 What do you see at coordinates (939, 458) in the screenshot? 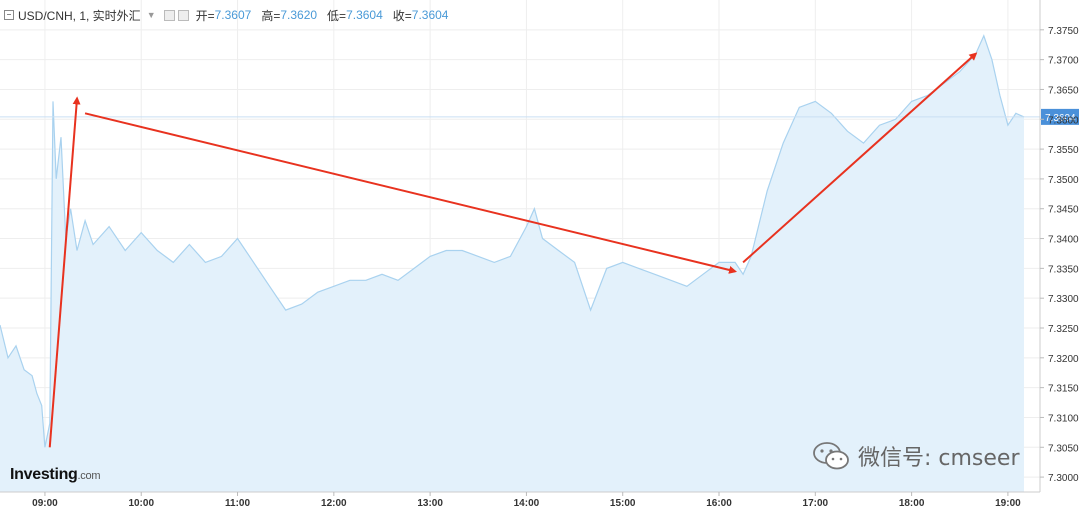
I see `watermark-text: 微信号: cmseer` at bounding box center [939, 458].